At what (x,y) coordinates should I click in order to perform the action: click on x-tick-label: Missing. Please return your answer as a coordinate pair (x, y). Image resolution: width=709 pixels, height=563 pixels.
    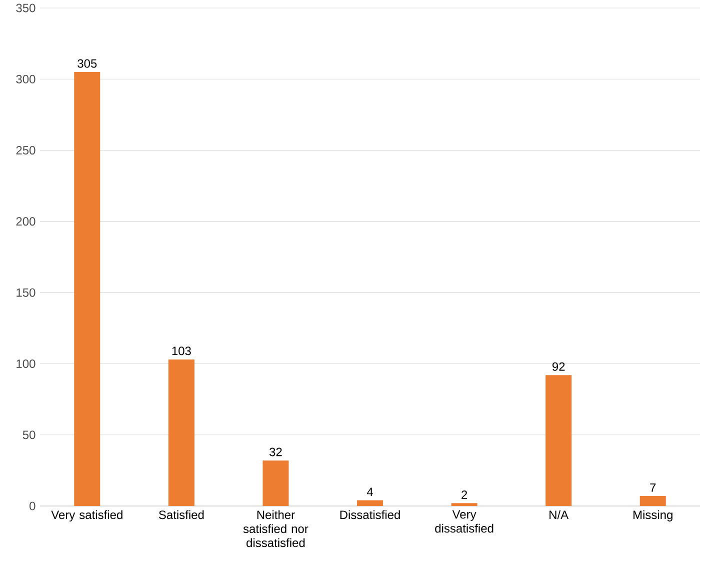
    Looking at the image, I should click on (653, 516).